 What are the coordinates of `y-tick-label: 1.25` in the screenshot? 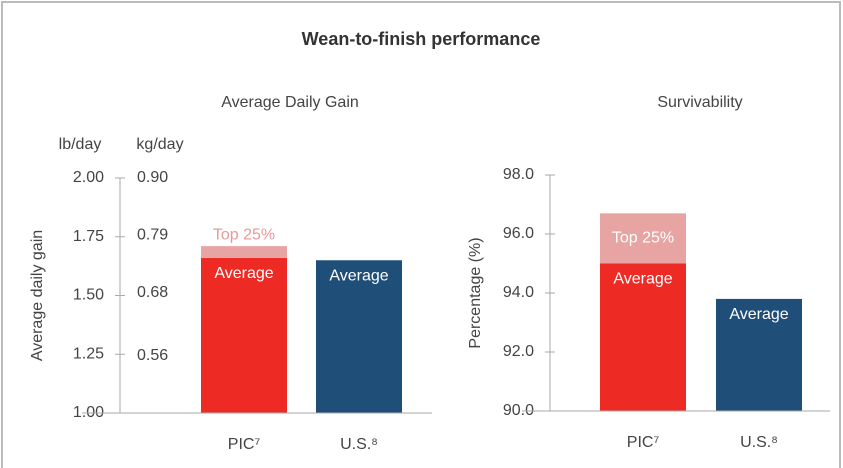 It's located at (88, 353).